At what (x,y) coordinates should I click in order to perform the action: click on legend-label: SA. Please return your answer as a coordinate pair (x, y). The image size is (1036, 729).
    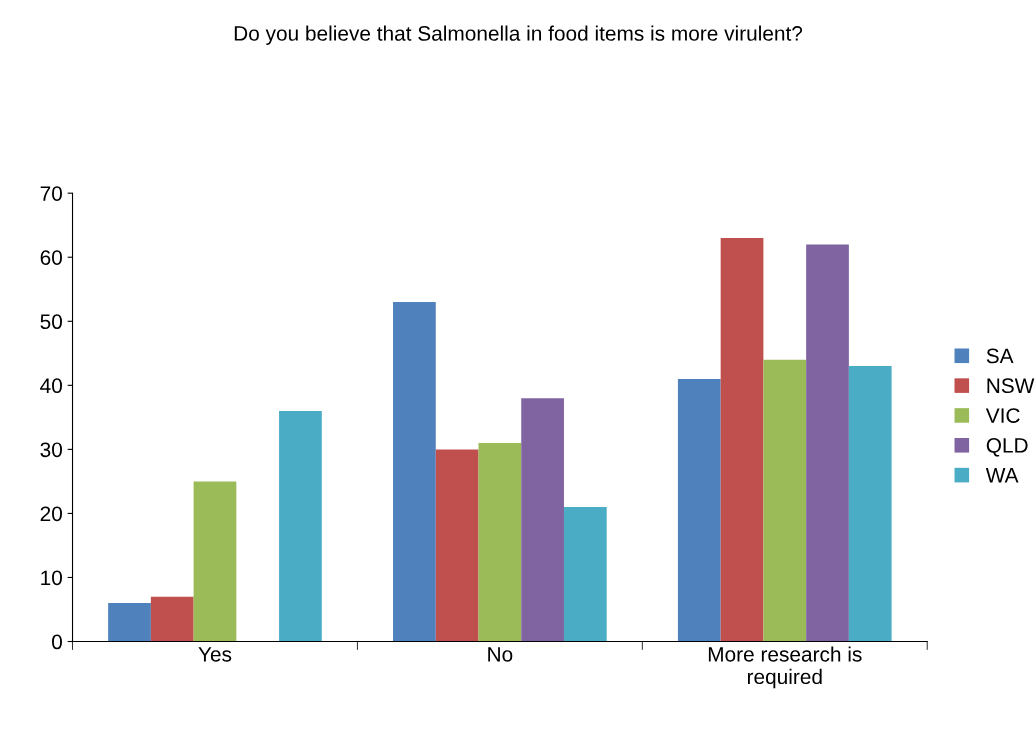
    Looking at the image, I should click on (1000, 356).